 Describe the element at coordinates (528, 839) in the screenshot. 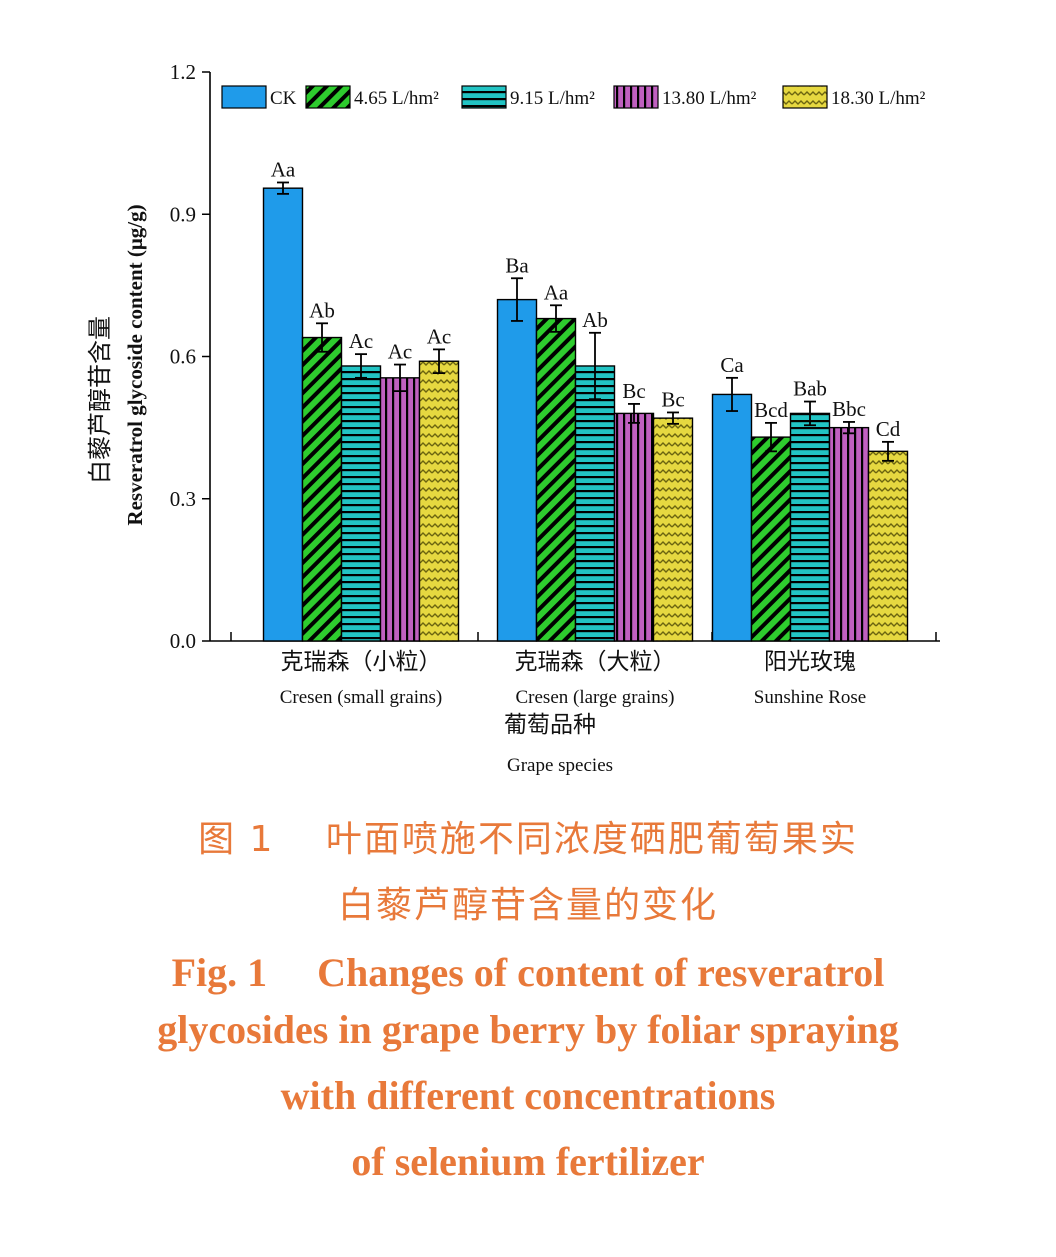

I see `caption-cn-line1: 图 1 叶面喷施不同浓度硒肥葡萄果实` at that location.